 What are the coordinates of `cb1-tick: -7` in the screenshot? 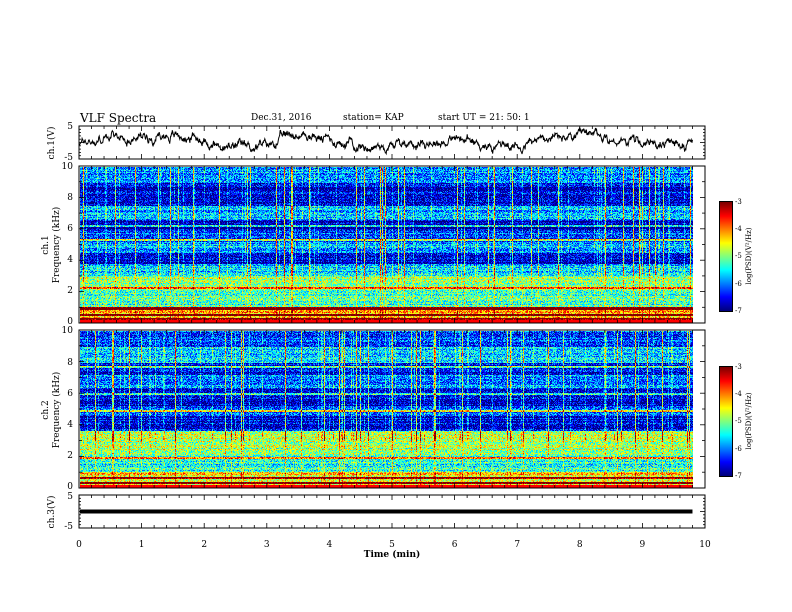 It's located at (738, 311).